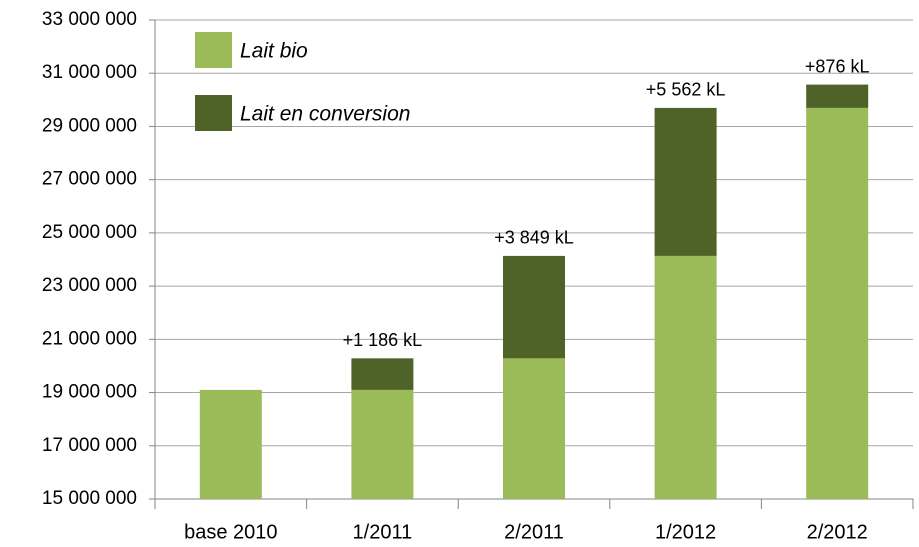 The image size is (919, 547). Describe the element at coordinates (383, 340) in the screenshot. I see `data-label: +1 186 kL` at that location.